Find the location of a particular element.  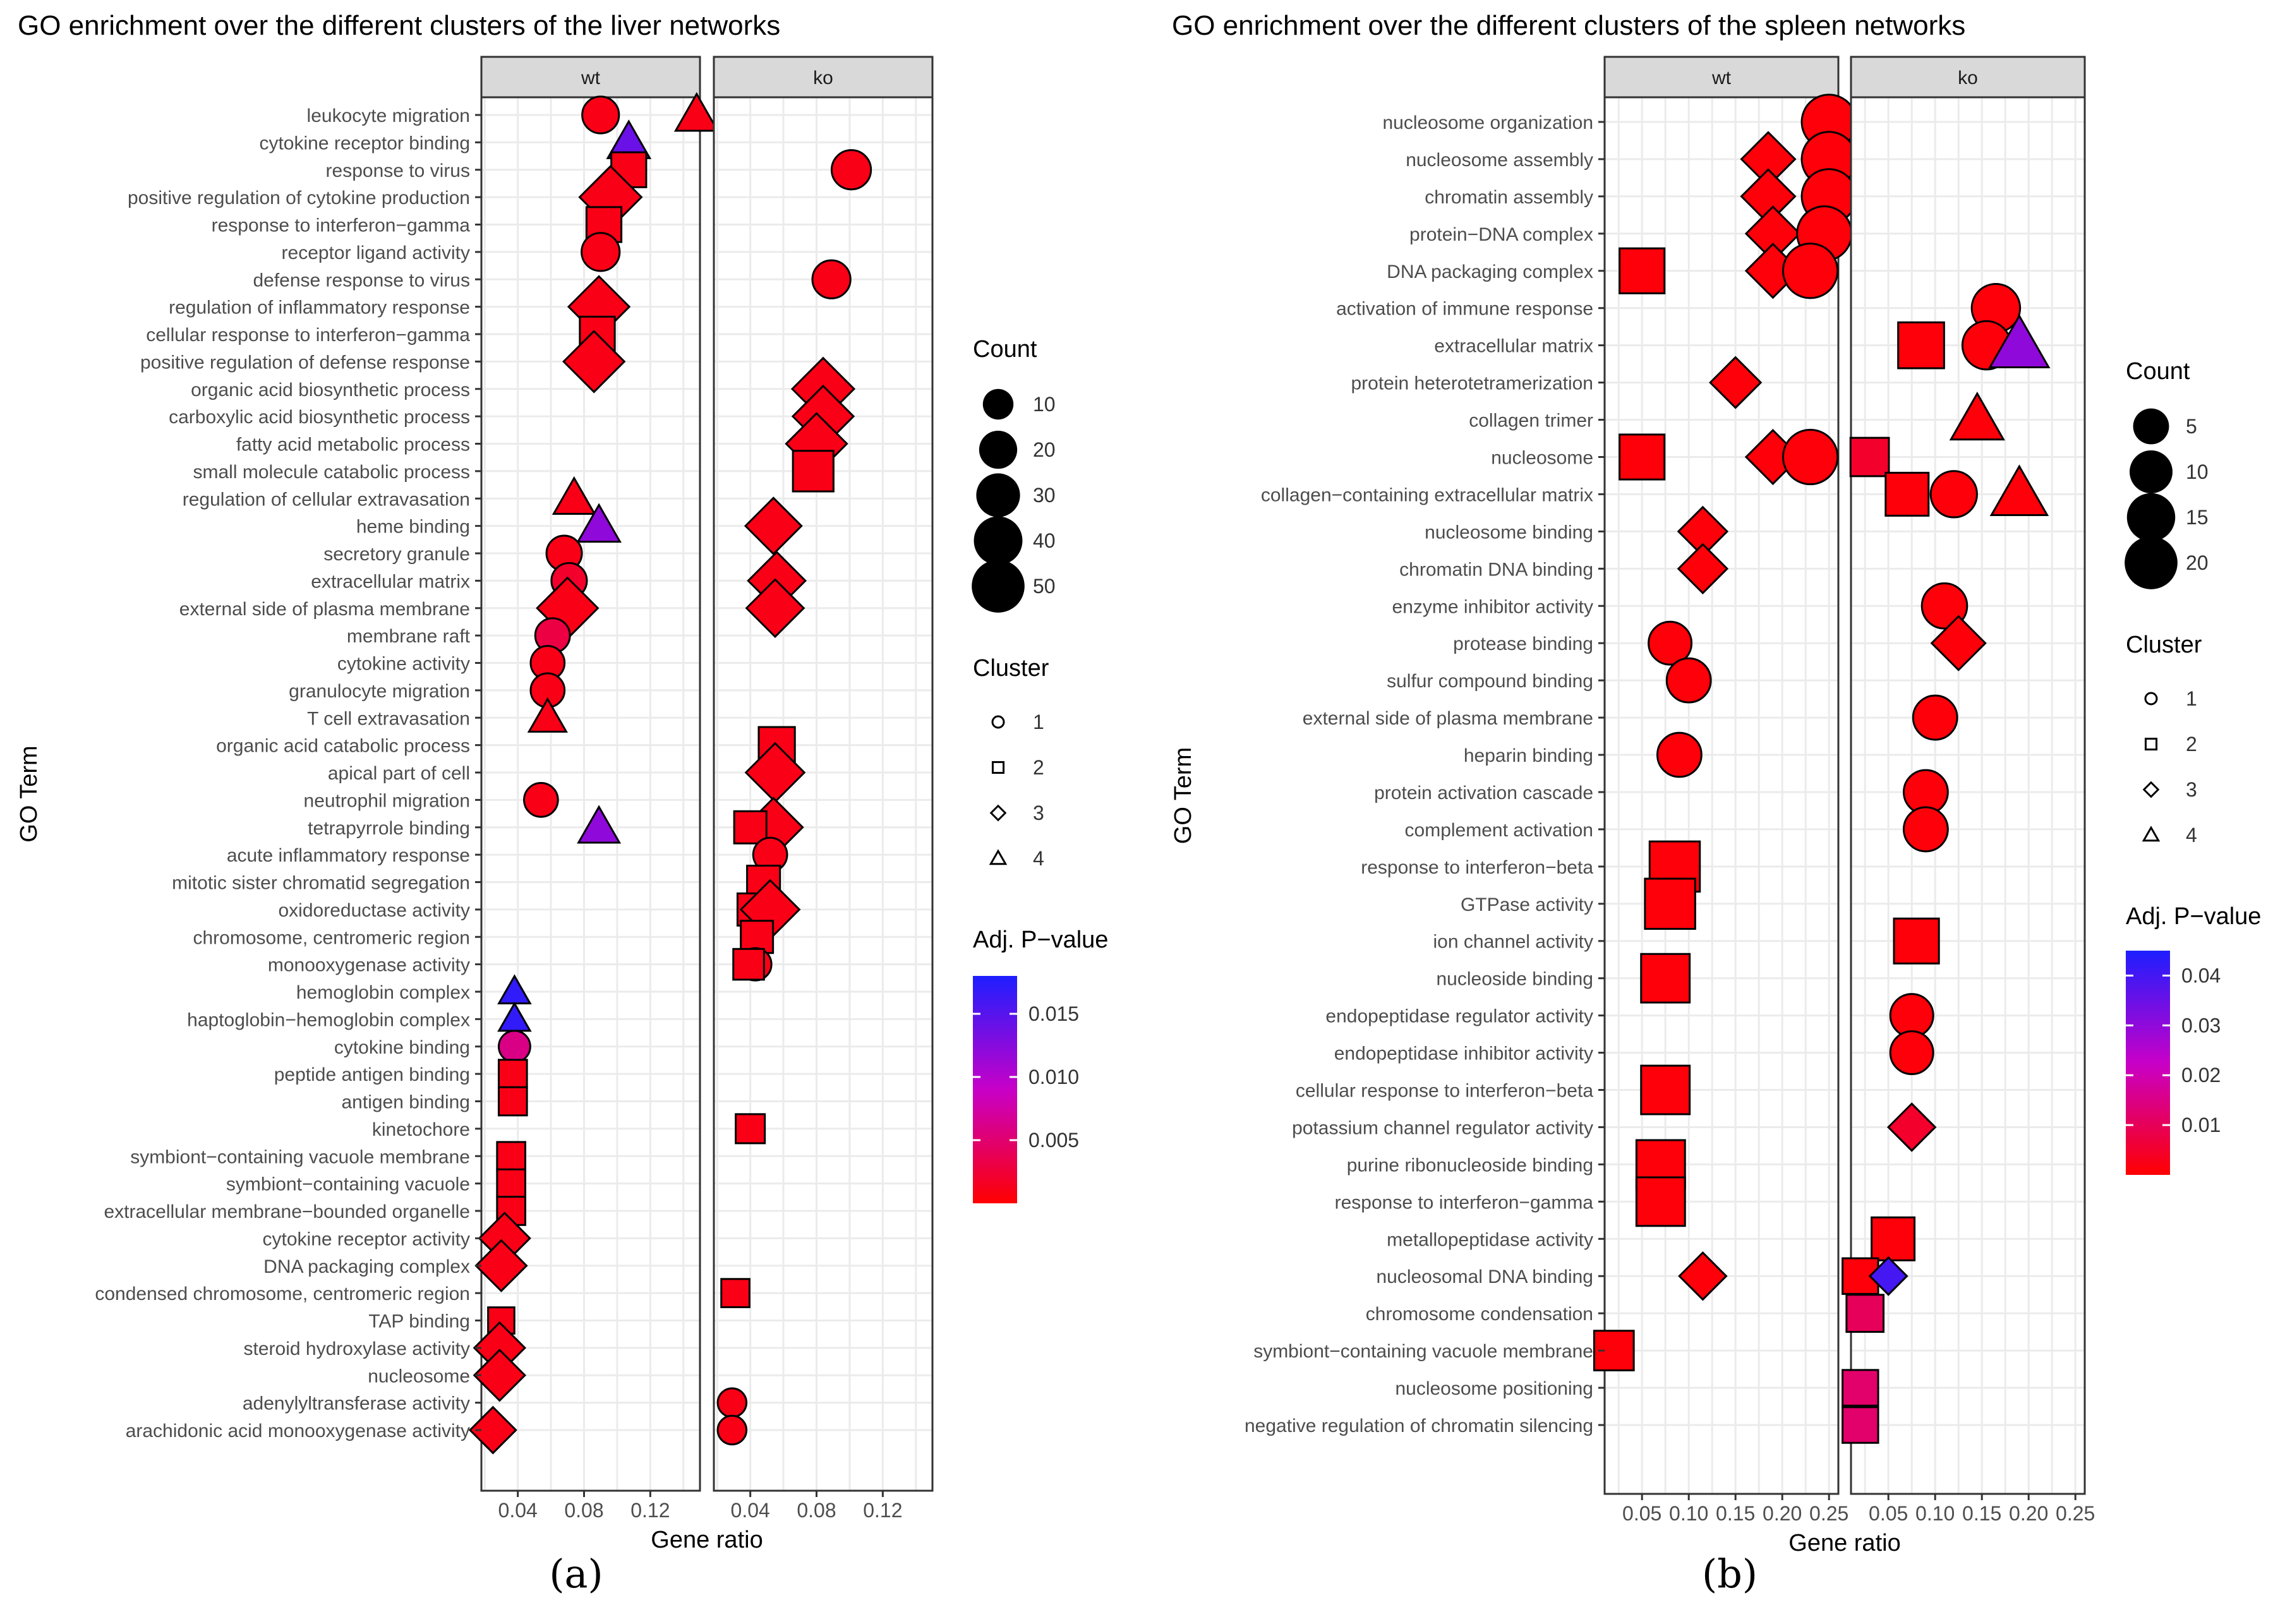

go-term-label: protein−DNA complex is located at coordinates (1501, 234).